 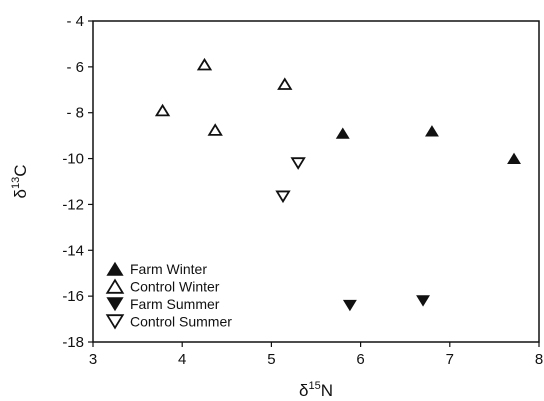 I want to click on y-tick-label: -14, so click(x=73, y=250).